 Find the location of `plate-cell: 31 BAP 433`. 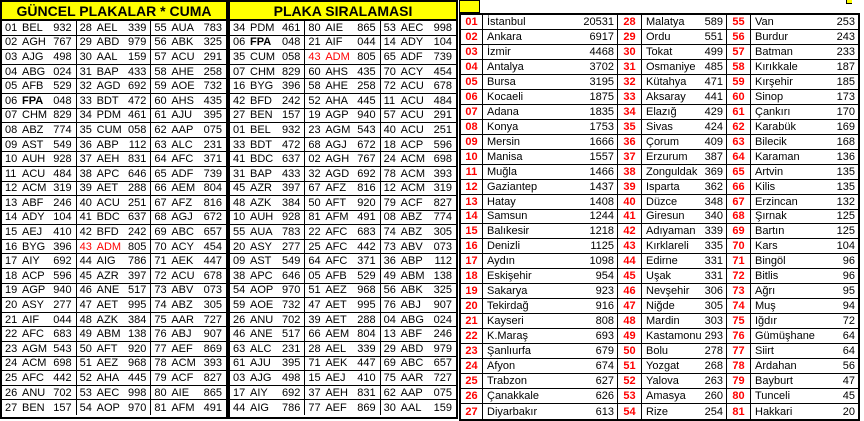

plate-cell: 31 BAP 433 is located at coordinates (268, 174).